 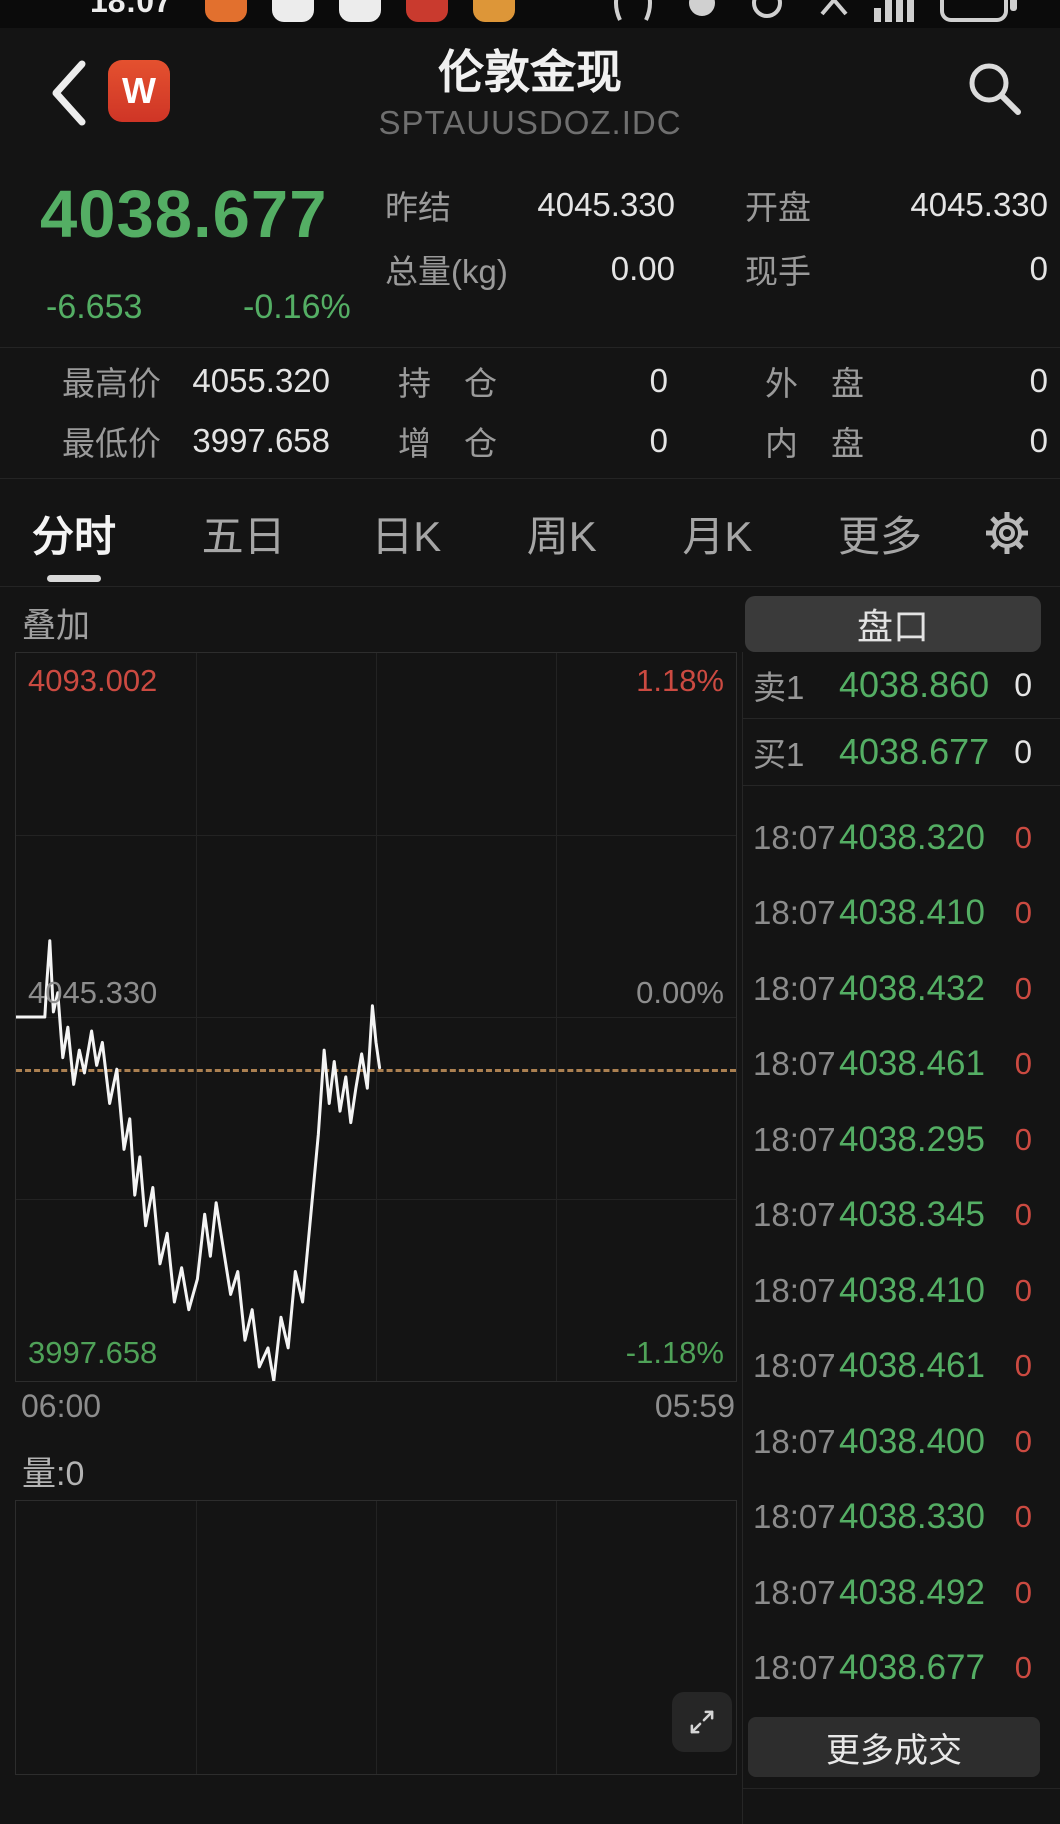 What do you see at coordinates (447, 443) in the screenshot?
I see `stat-label: 增 仓` at bounding box center [447, 443].